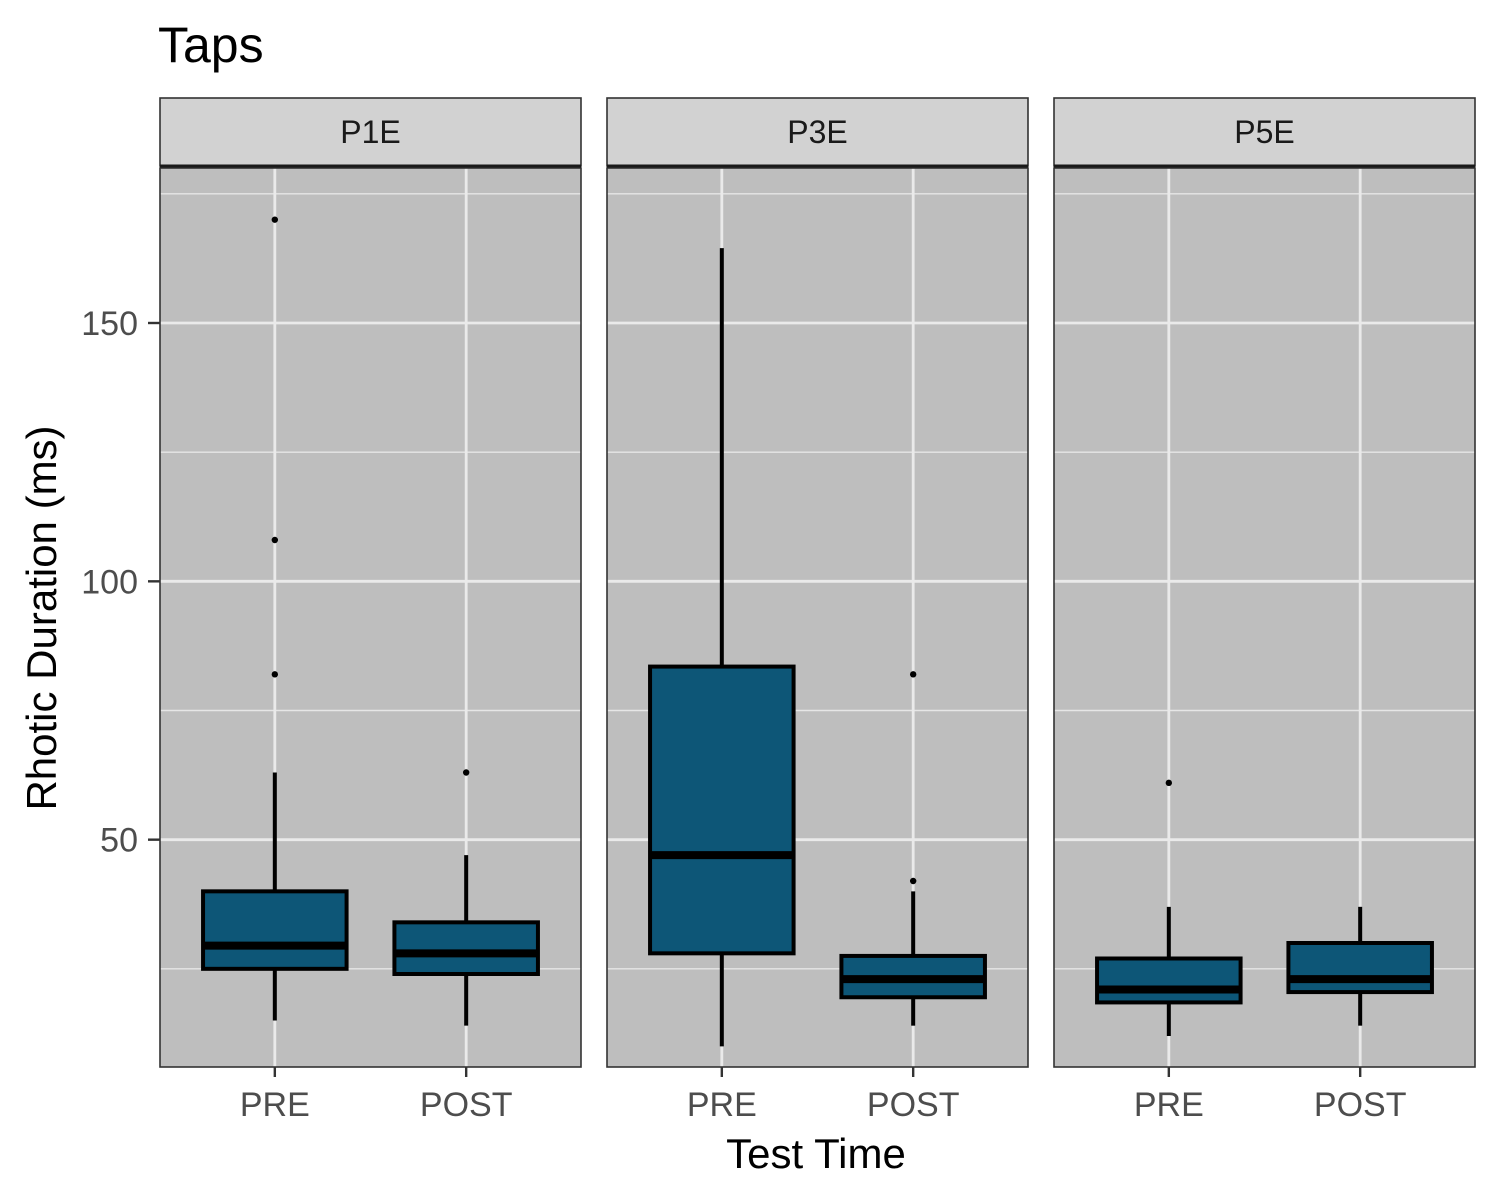 This screenshot has width=1500, height=1200. Describe the element at coordinates (109, 324) in the screenshot. I see `y-tick-label: 150` at that location.